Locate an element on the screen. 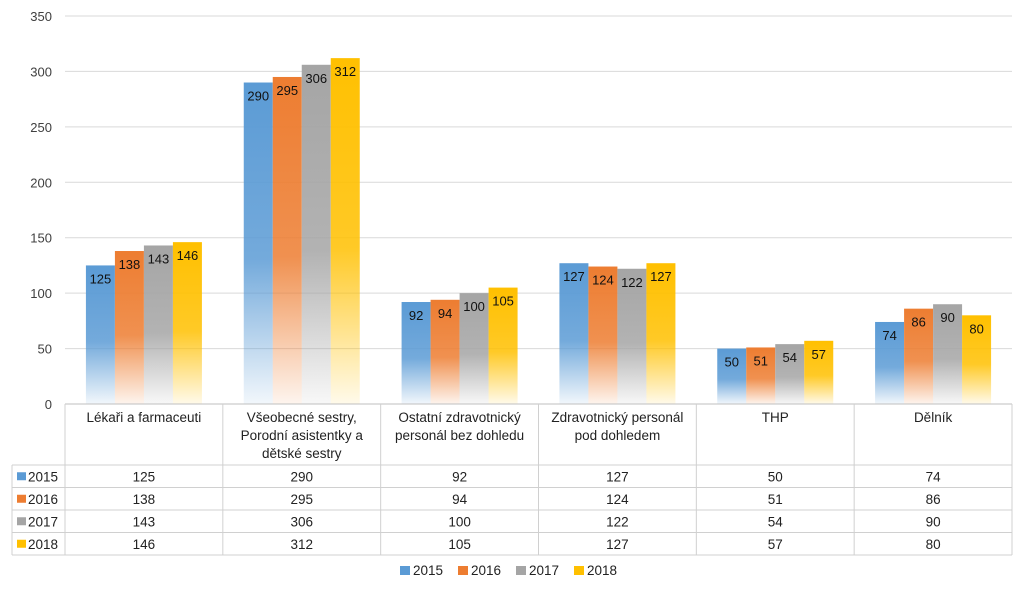 This screenshot has width=1024, height=596. table-cell: 74 is located at coordinates (934, 476).